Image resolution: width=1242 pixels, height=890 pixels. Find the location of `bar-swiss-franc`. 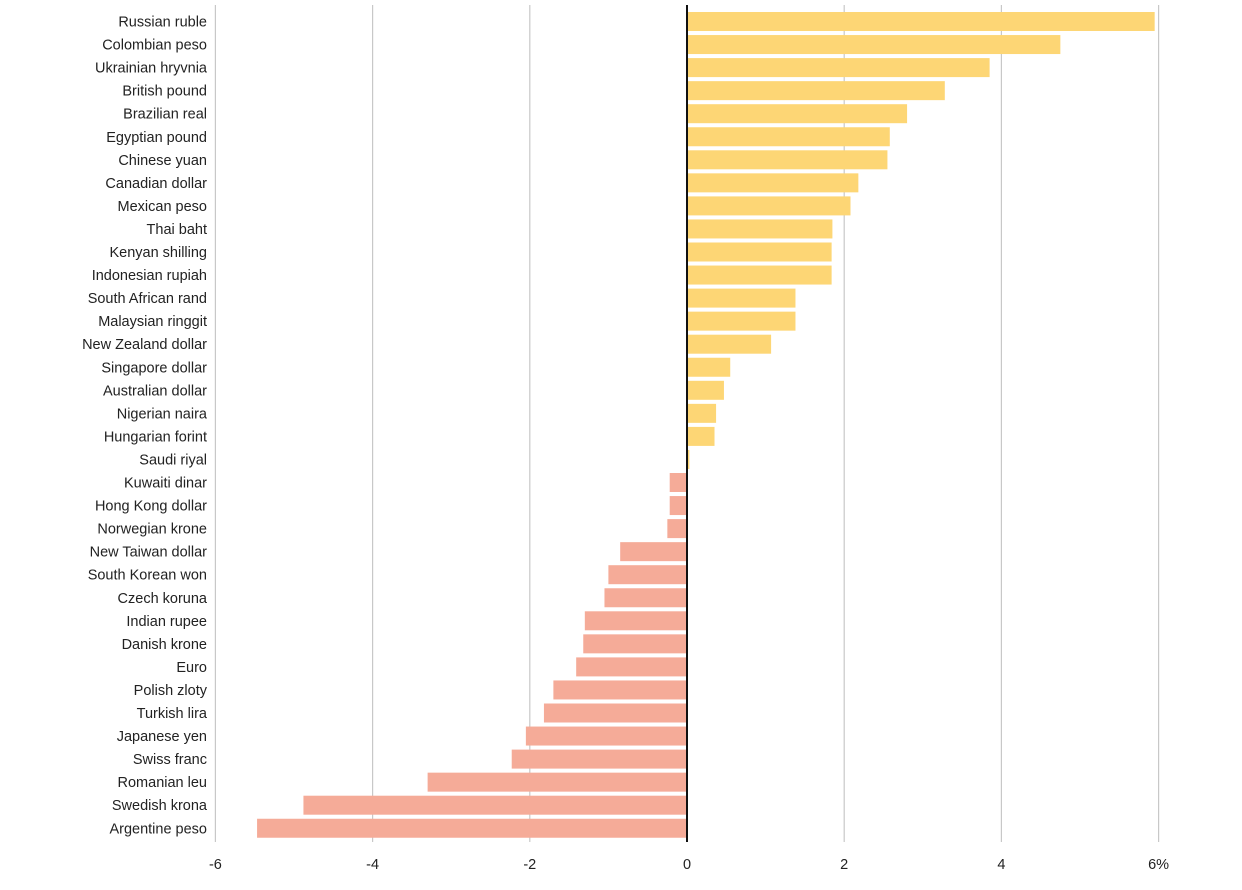

bar-swiss-franc is located at coordinates (599, 759).